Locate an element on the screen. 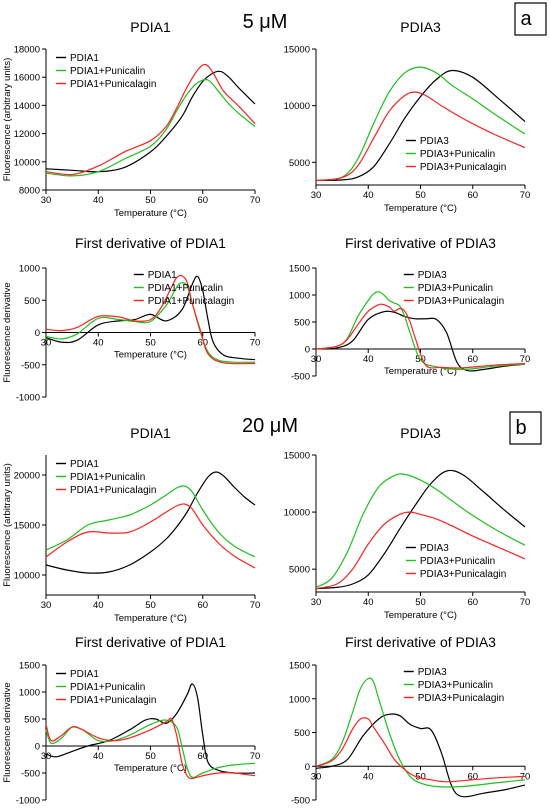 The height and width of the screenshot is (810, 550). legend-label-2: PDIA3+Punicalagin is located at coordinates (461, 698).